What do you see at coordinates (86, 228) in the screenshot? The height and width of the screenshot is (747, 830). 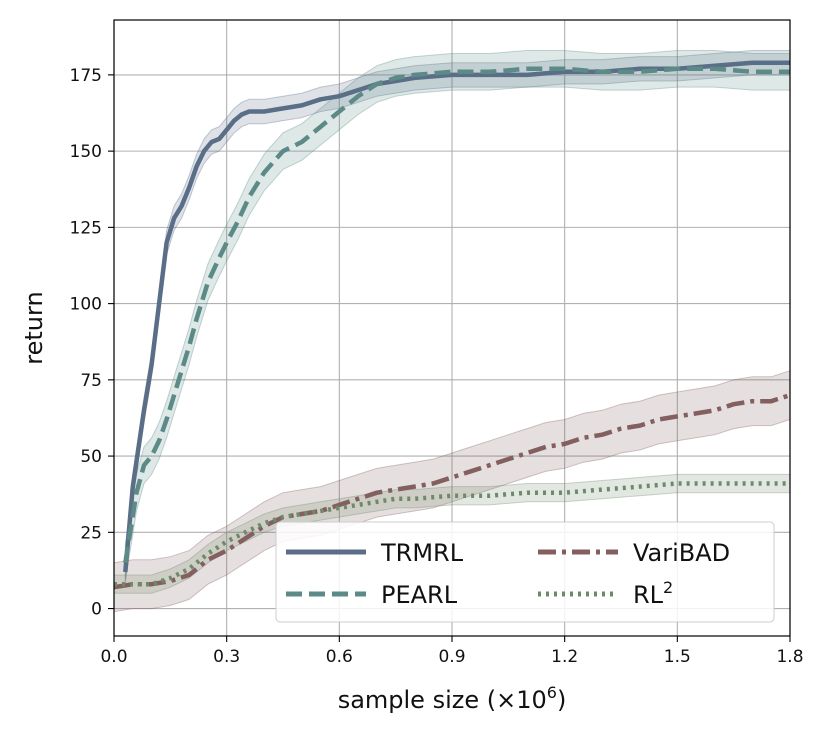 I see `y-tick-label: 125` at bounding box center [86, 228].